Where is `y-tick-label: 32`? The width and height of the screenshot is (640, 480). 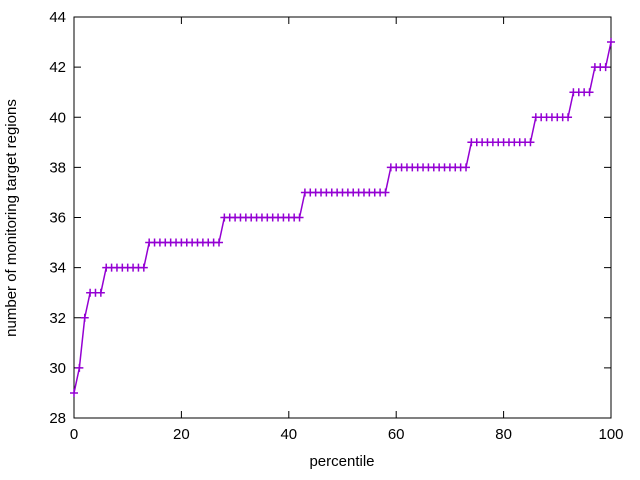 y-tick-label: 32 is located at coordinates (57, 318).